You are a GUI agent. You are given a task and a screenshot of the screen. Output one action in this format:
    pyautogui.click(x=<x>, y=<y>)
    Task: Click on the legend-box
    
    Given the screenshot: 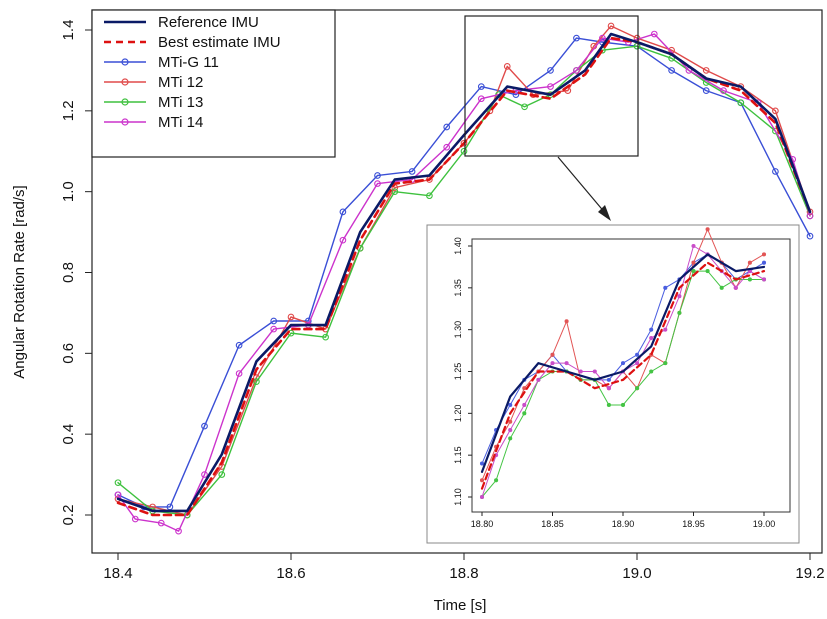 What is the action you would take?
    pyautogui.click(x=213, y=83)
    